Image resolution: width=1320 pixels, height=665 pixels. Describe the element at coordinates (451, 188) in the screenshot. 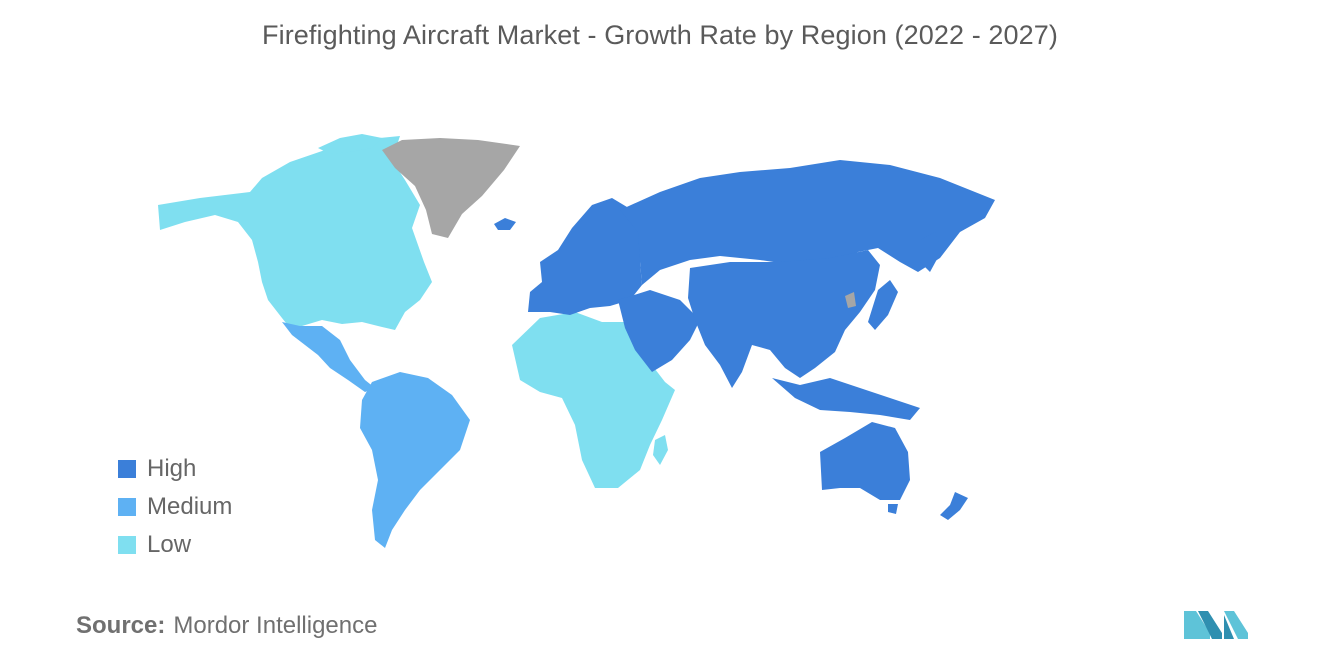

I see `greenland-shape` at that location.